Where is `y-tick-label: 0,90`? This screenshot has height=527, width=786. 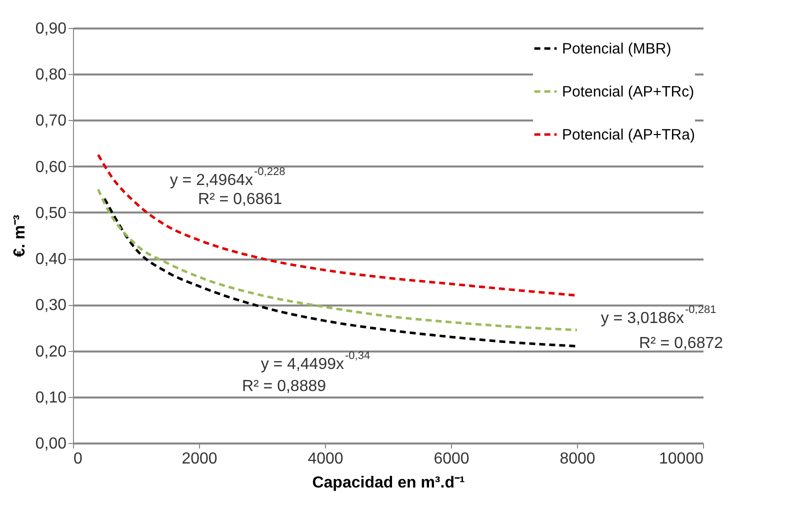 y-tick-label: 0,90 is located at coordinates (51, 29).